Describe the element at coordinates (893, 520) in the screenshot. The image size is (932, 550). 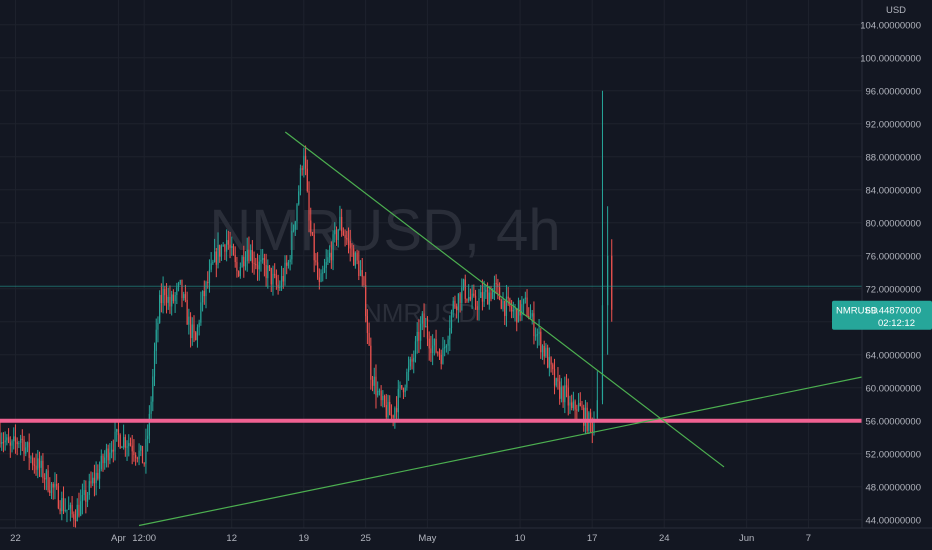
I see `price-tick-label: 44.00000000` at that location.